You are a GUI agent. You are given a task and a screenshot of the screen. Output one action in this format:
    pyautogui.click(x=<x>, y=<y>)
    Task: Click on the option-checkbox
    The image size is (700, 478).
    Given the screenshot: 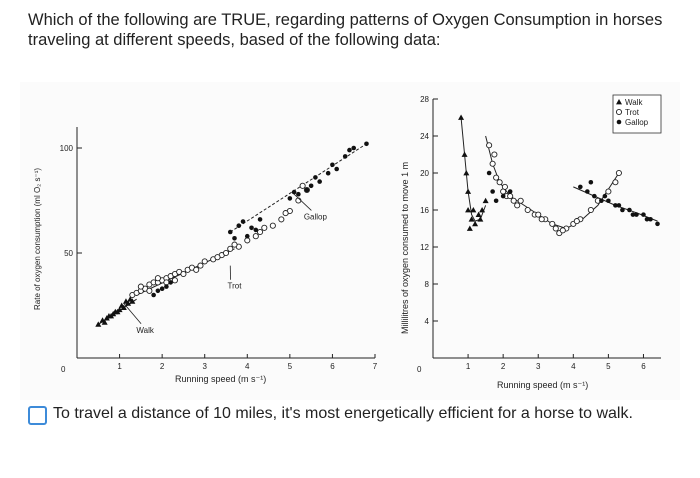 What is the action you would take?
    pyautogui.click(x=37, y=415)
    